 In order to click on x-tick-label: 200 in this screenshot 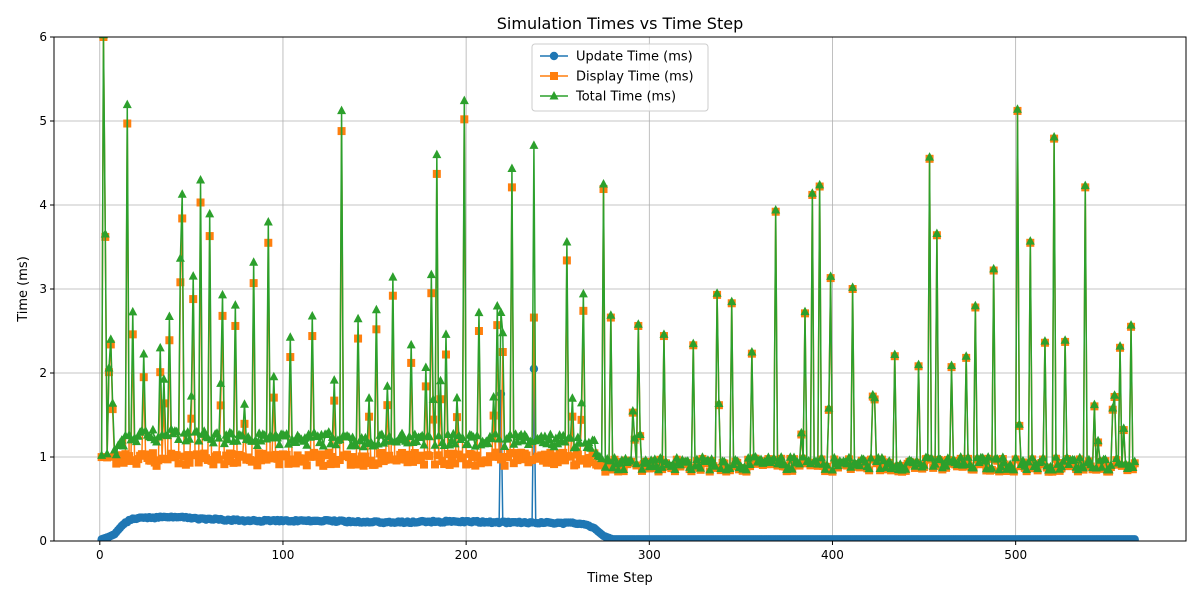, I will do `click(466, 555)`.